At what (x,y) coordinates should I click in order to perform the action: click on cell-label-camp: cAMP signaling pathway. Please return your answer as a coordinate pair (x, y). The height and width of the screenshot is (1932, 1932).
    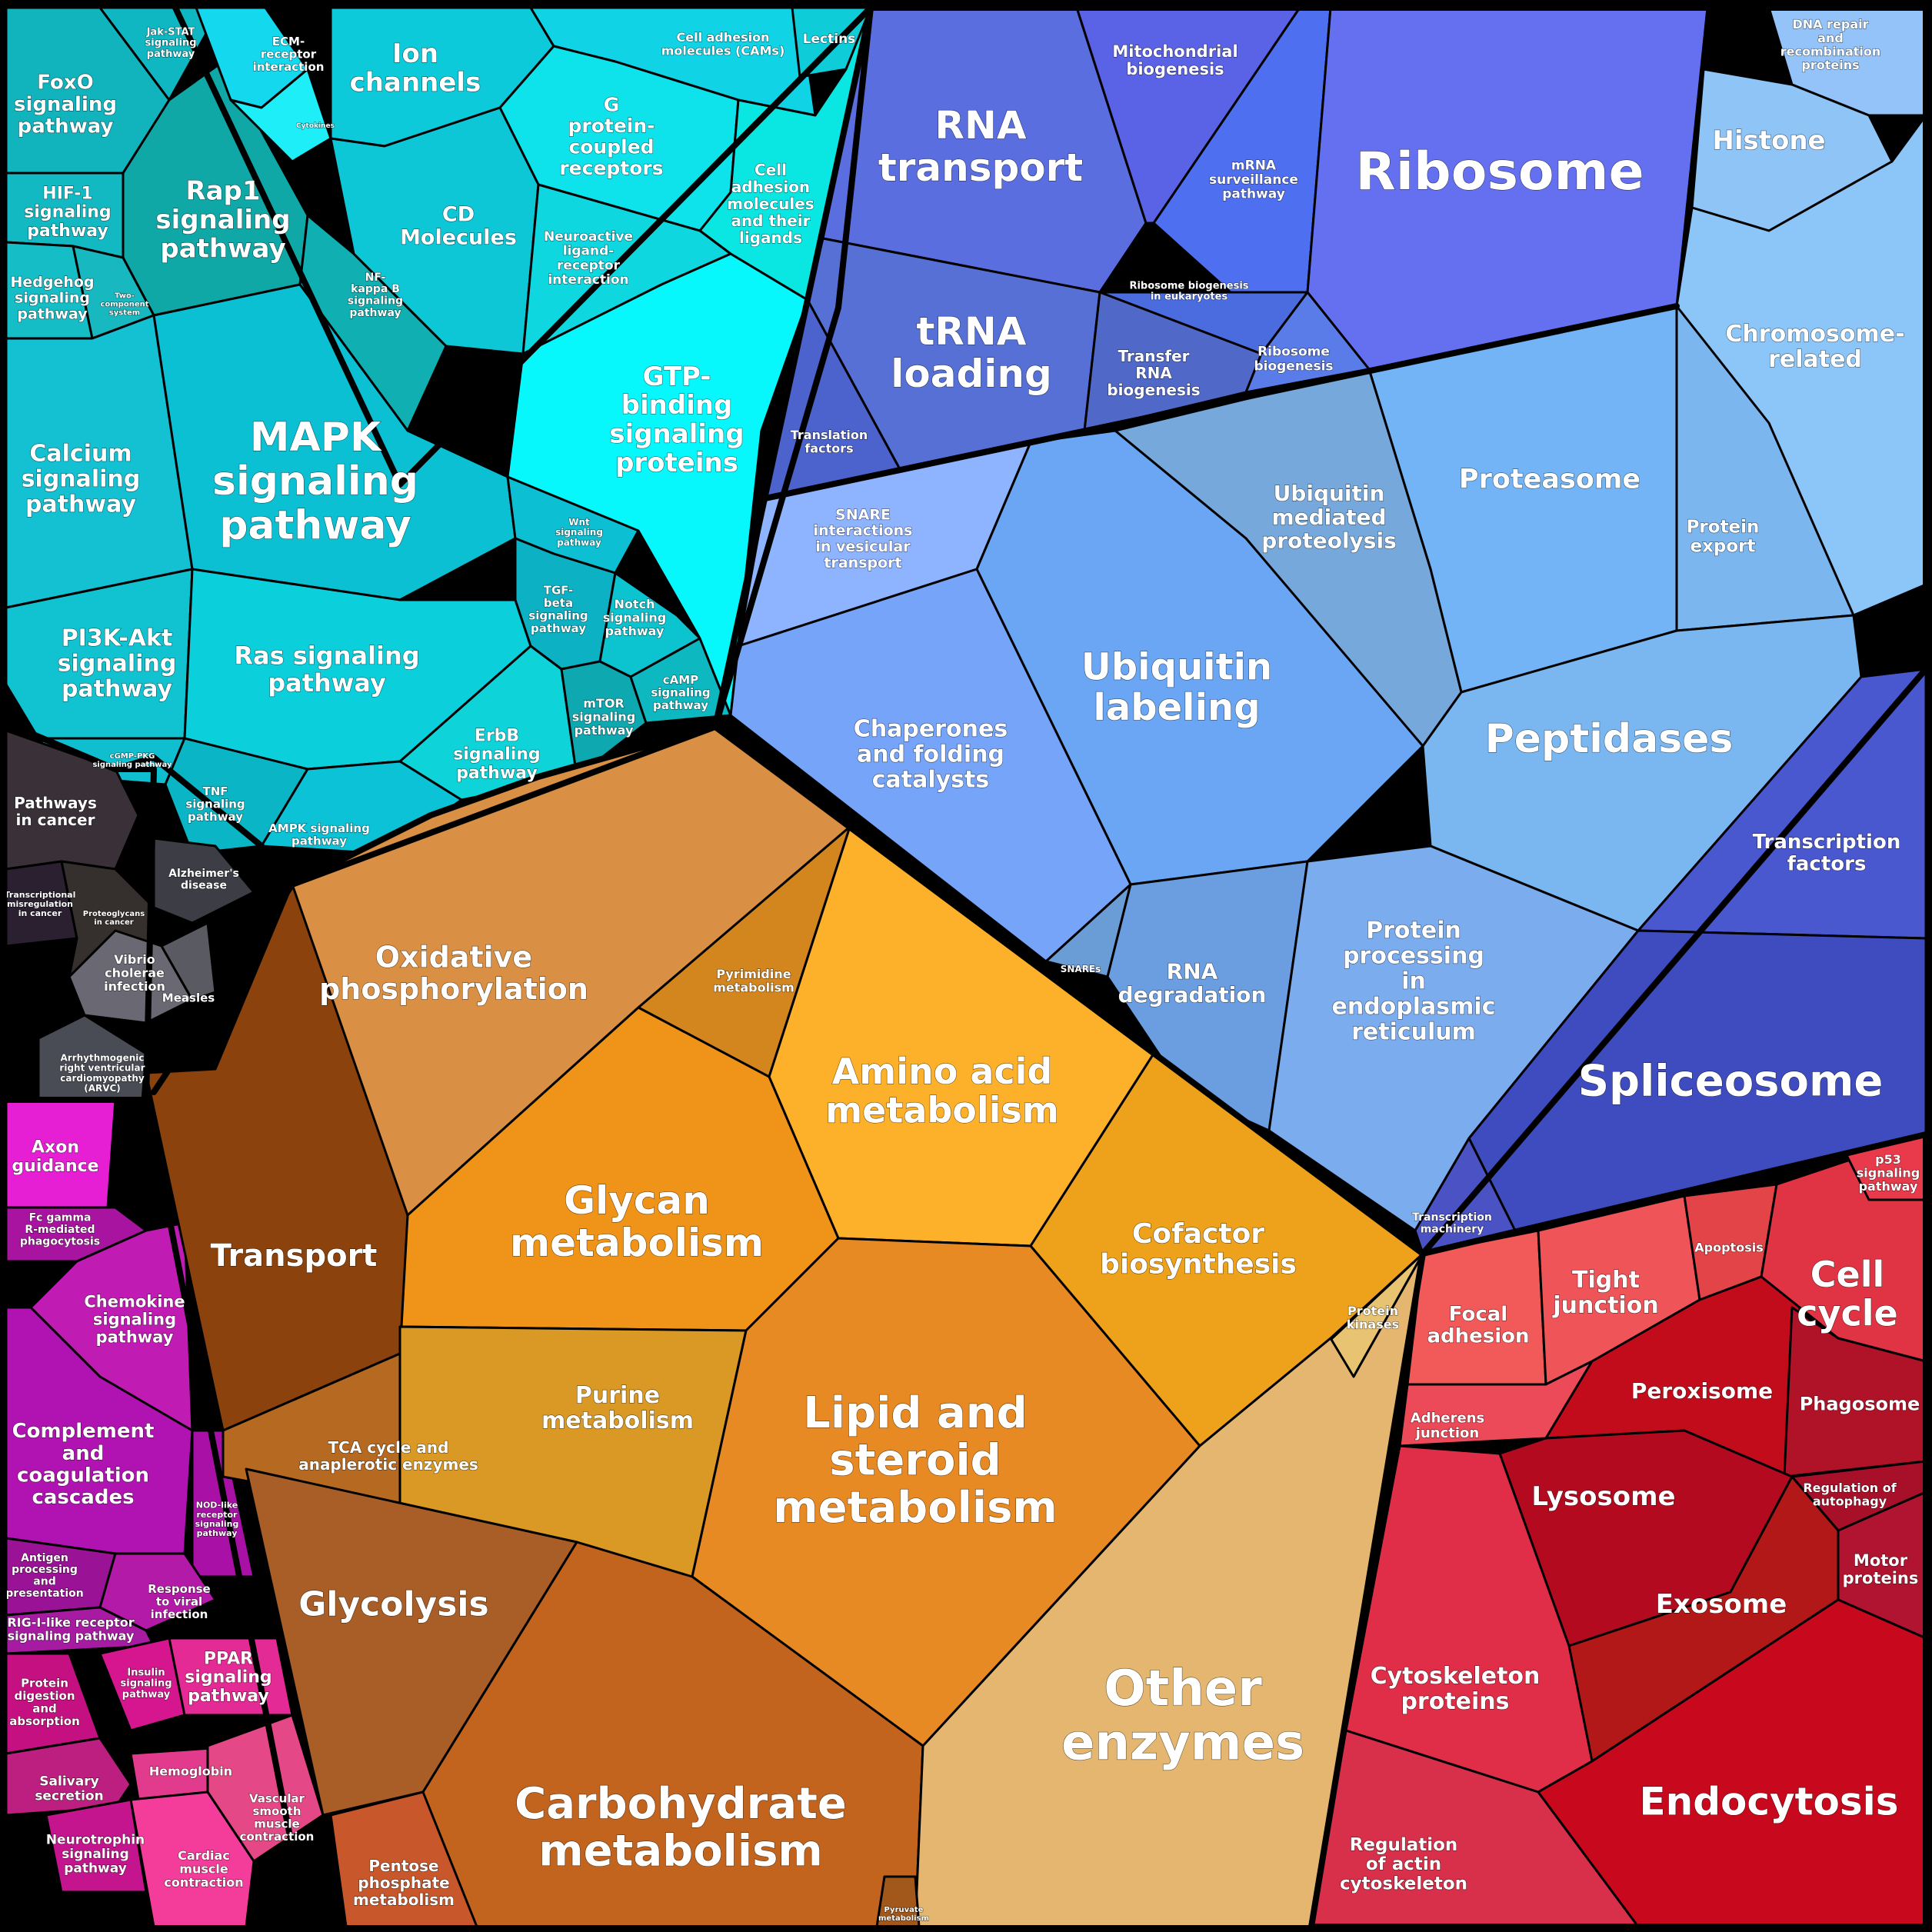
    Looking at the image, I should click on (680, 692).